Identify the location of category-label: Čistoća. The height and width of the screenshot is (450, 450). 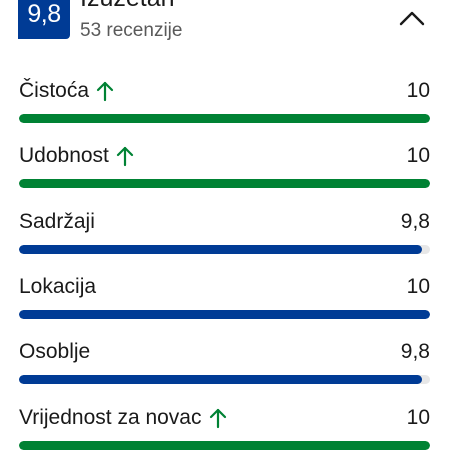
(67, 91).